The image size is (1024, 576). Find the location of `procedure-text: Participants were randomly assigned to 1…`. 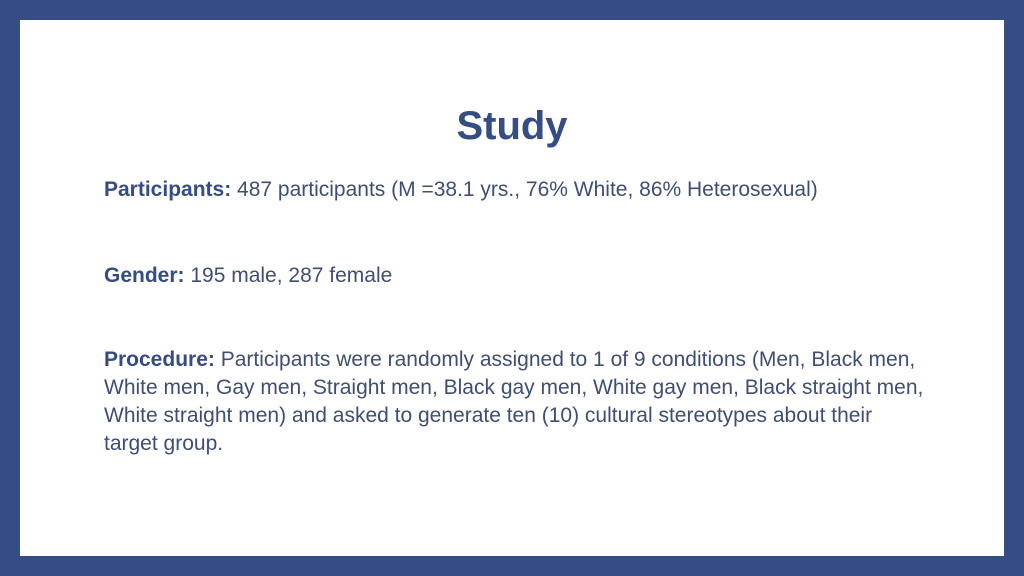

procedure-text: Participants were randomly assigned to 1… is located at coordinates (514, 401).